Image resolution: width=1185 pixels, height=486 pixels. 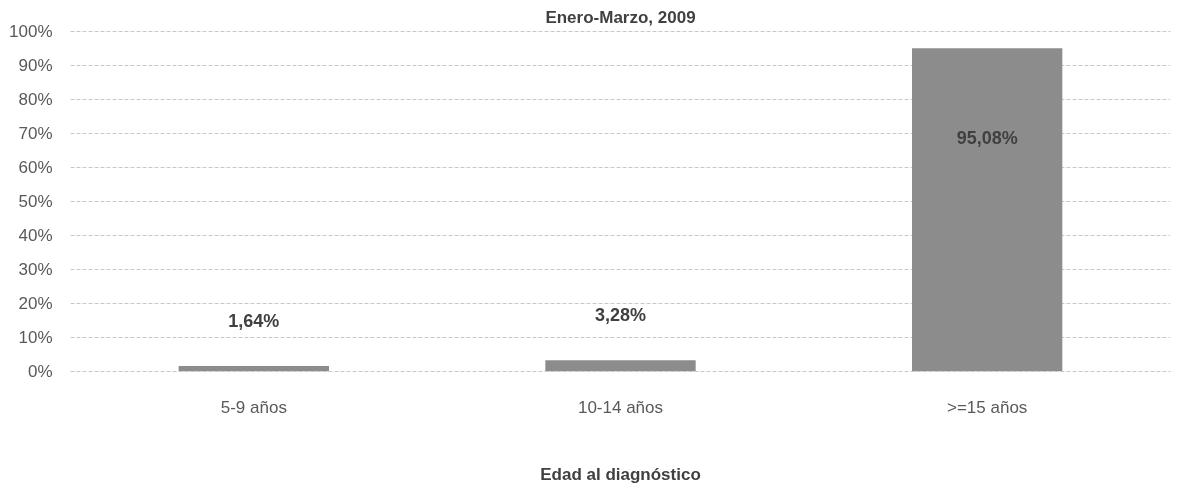 What do you see at coordinates (35, 167) in the screenshot?
I see `y-tick-label: 60%` at bounding box center [35, 167].